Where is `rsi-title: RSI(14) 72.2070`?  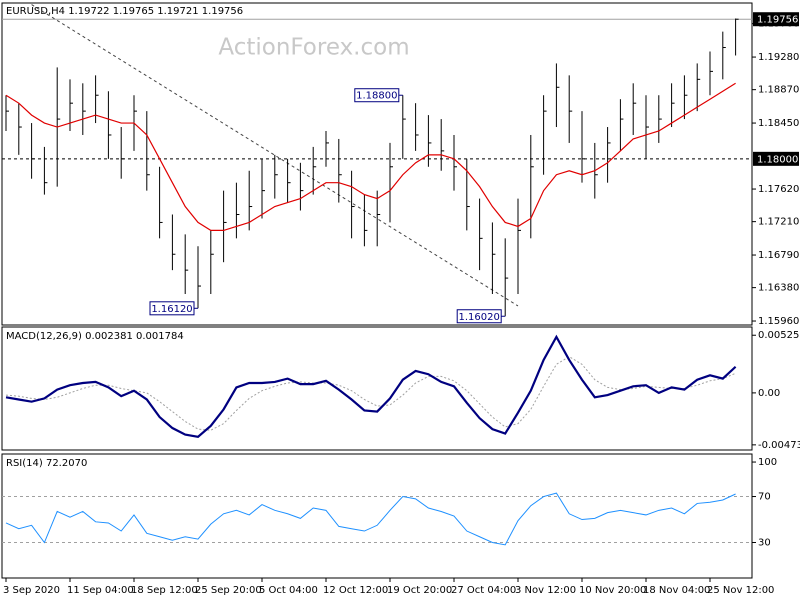
rsi-title: RSI(14) 72.2070 is located at coordinates (46, 463).